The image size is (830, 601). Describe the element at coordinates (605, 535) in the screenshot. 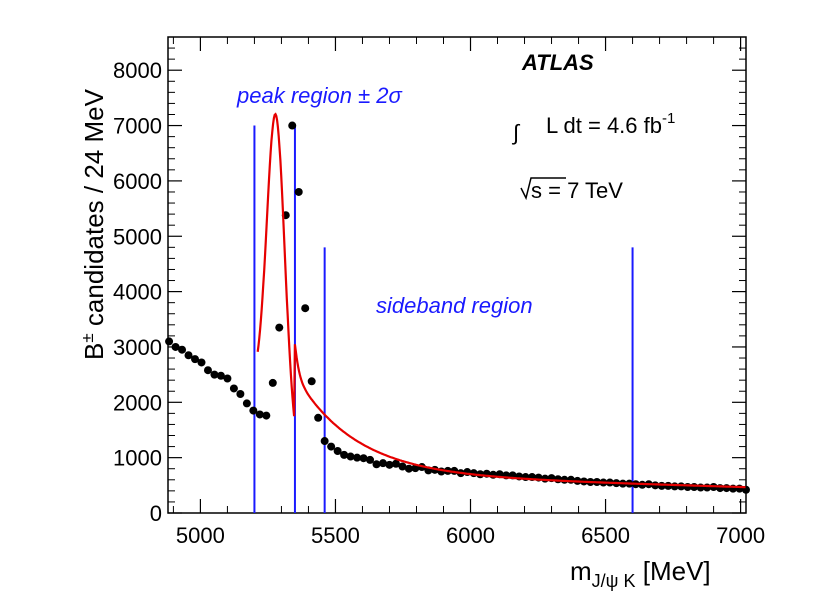

I see `x-tick-label: 6500` at that location.